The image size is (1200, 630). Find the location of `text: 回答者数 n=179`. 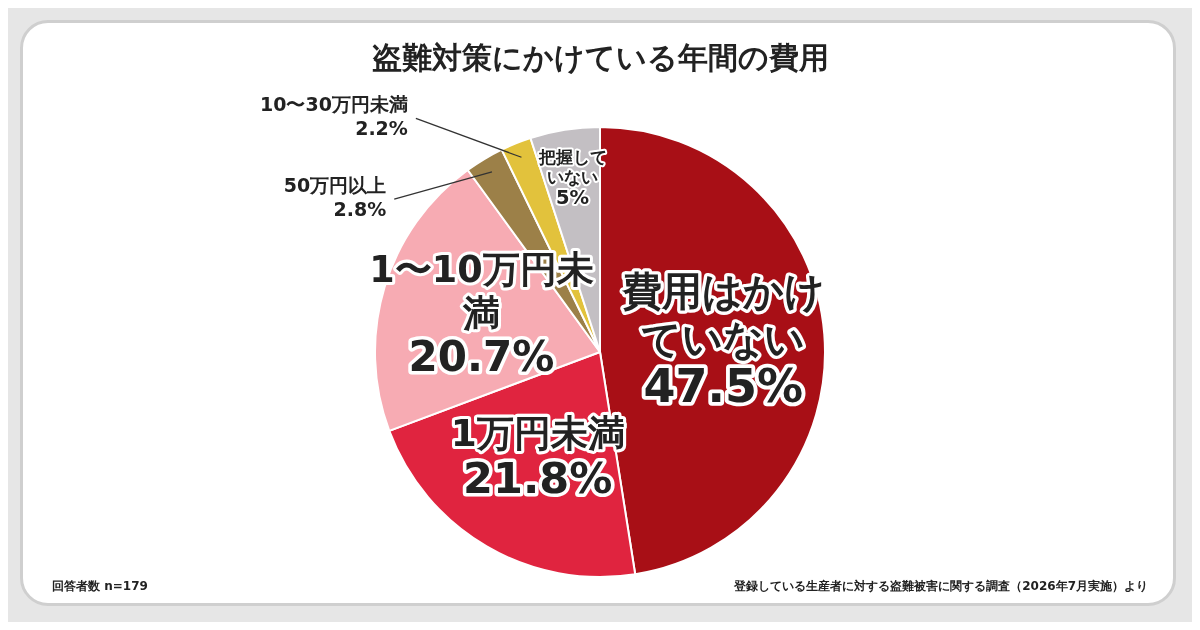

text: 回答者数 n=179 is located at coordinates (100, 586).